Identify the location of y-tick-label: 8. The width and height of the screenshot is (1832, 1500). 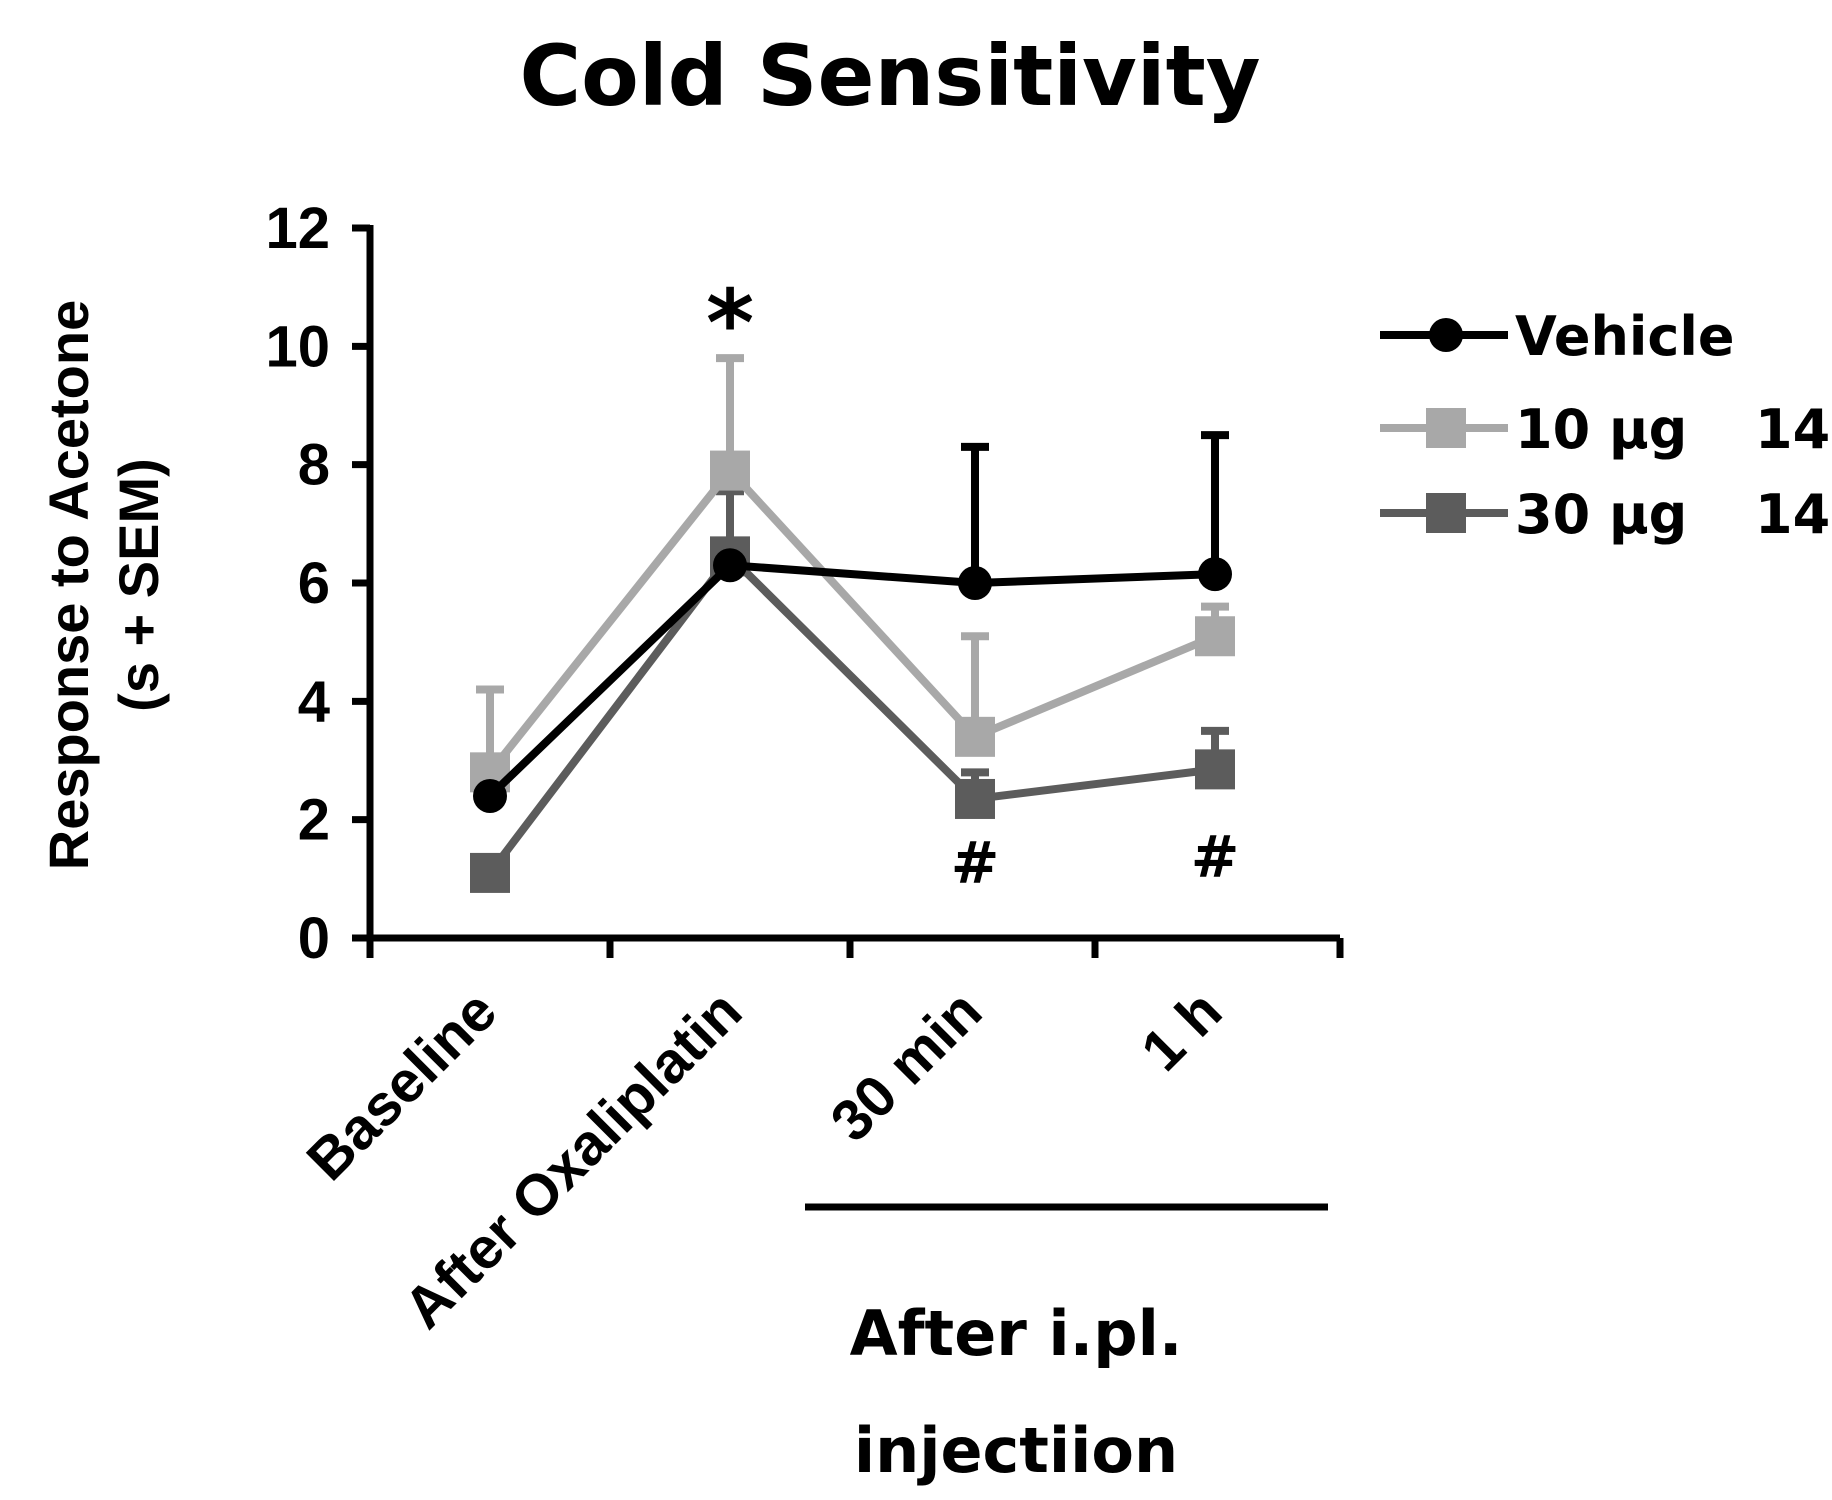
(314, 465).